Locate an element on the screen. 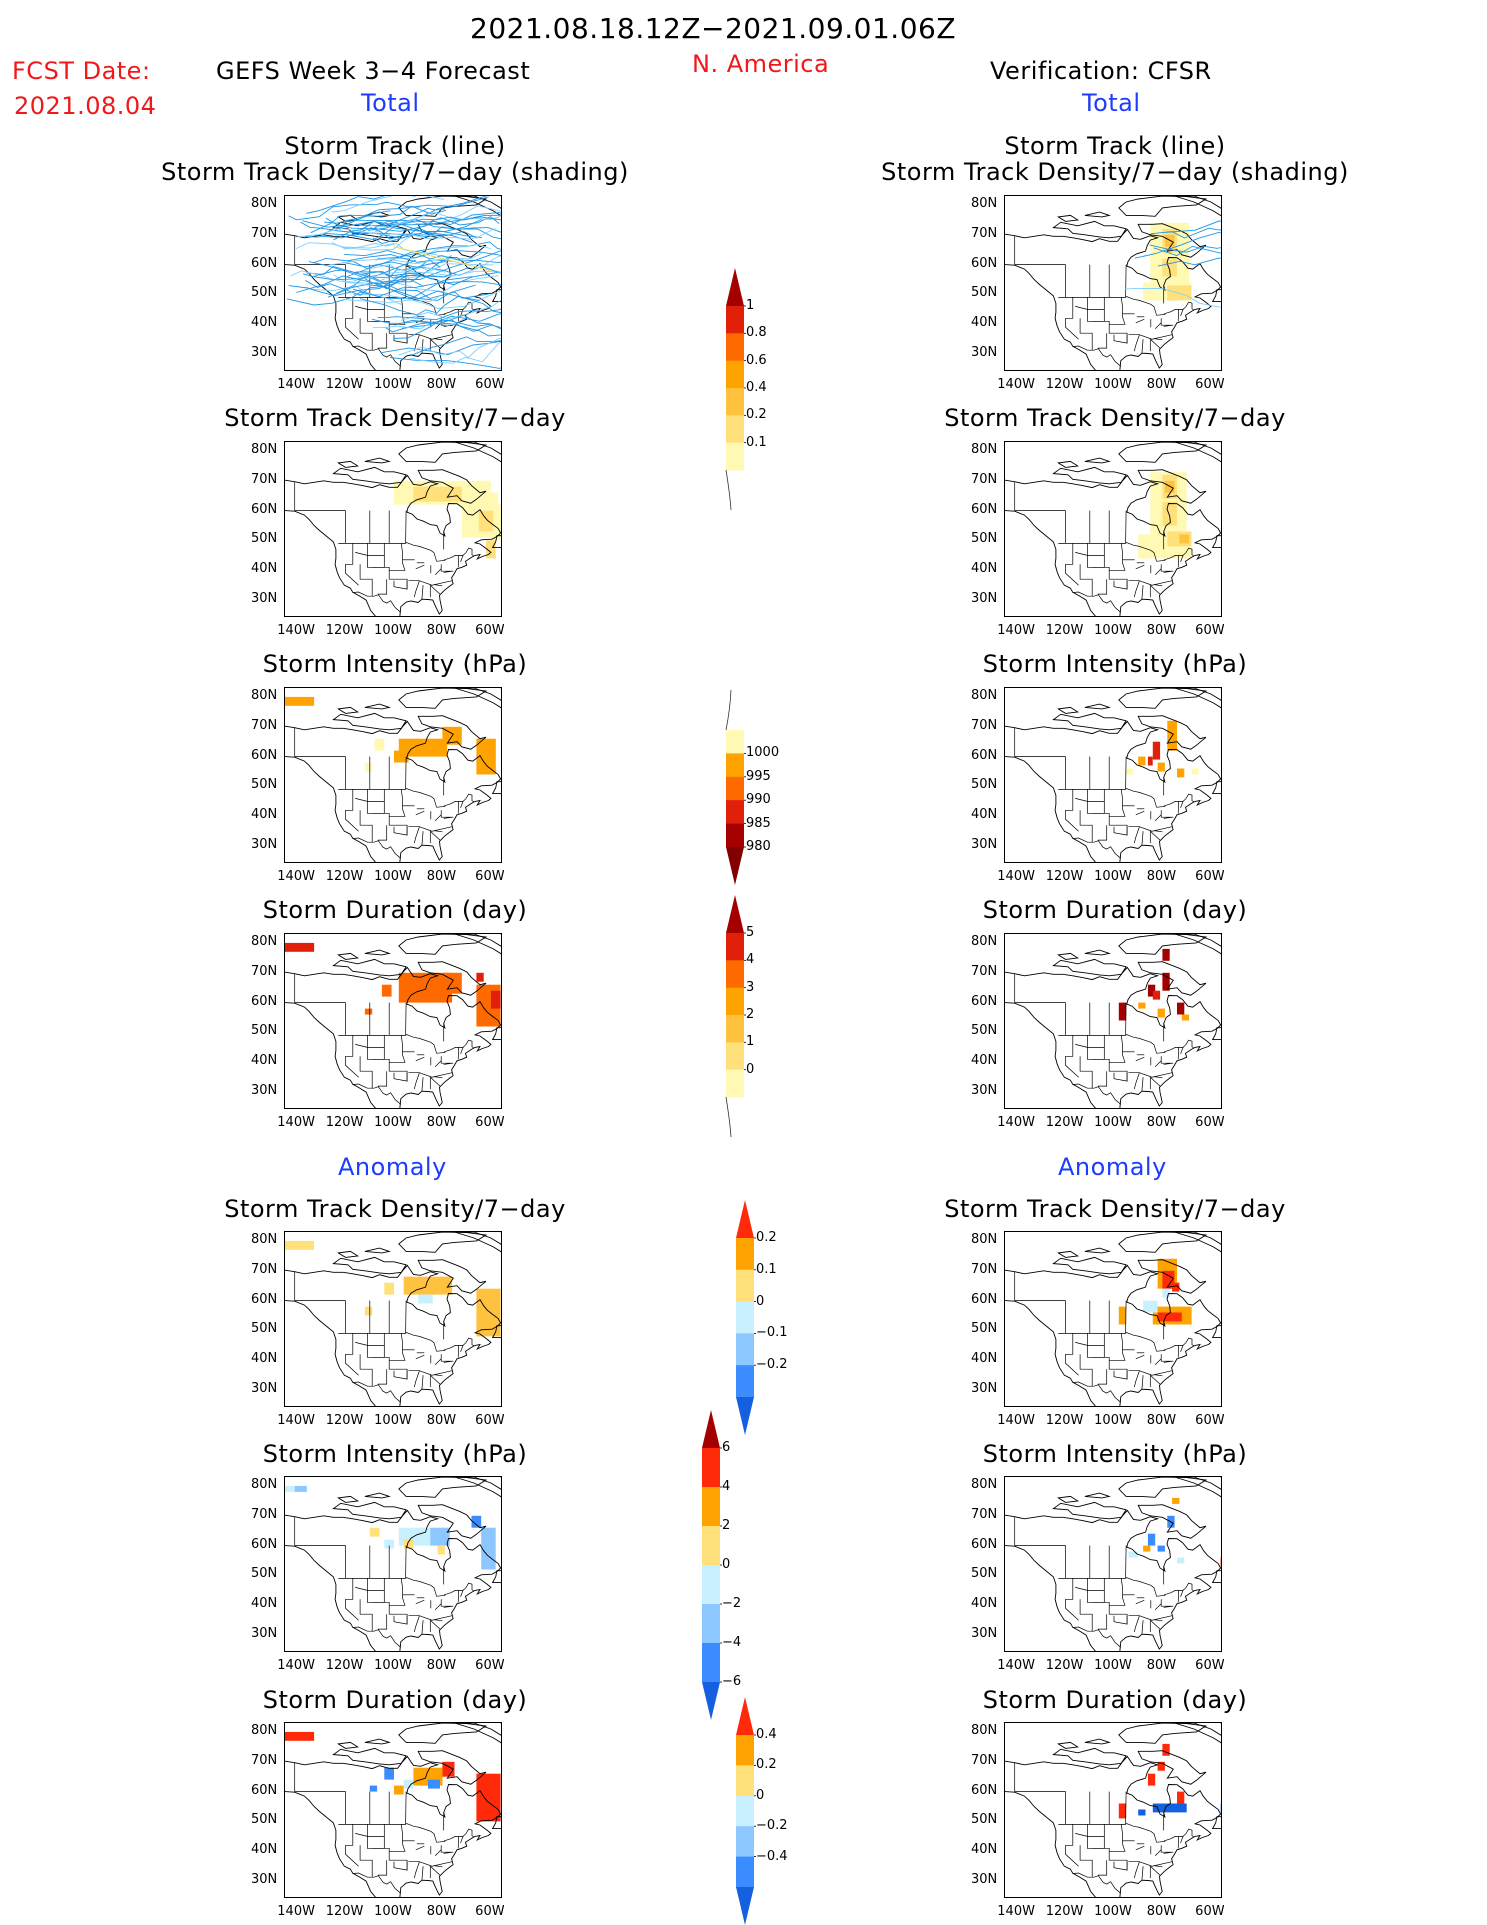  colorbar-label: 0.1 is located at coordinates (766, 1269).